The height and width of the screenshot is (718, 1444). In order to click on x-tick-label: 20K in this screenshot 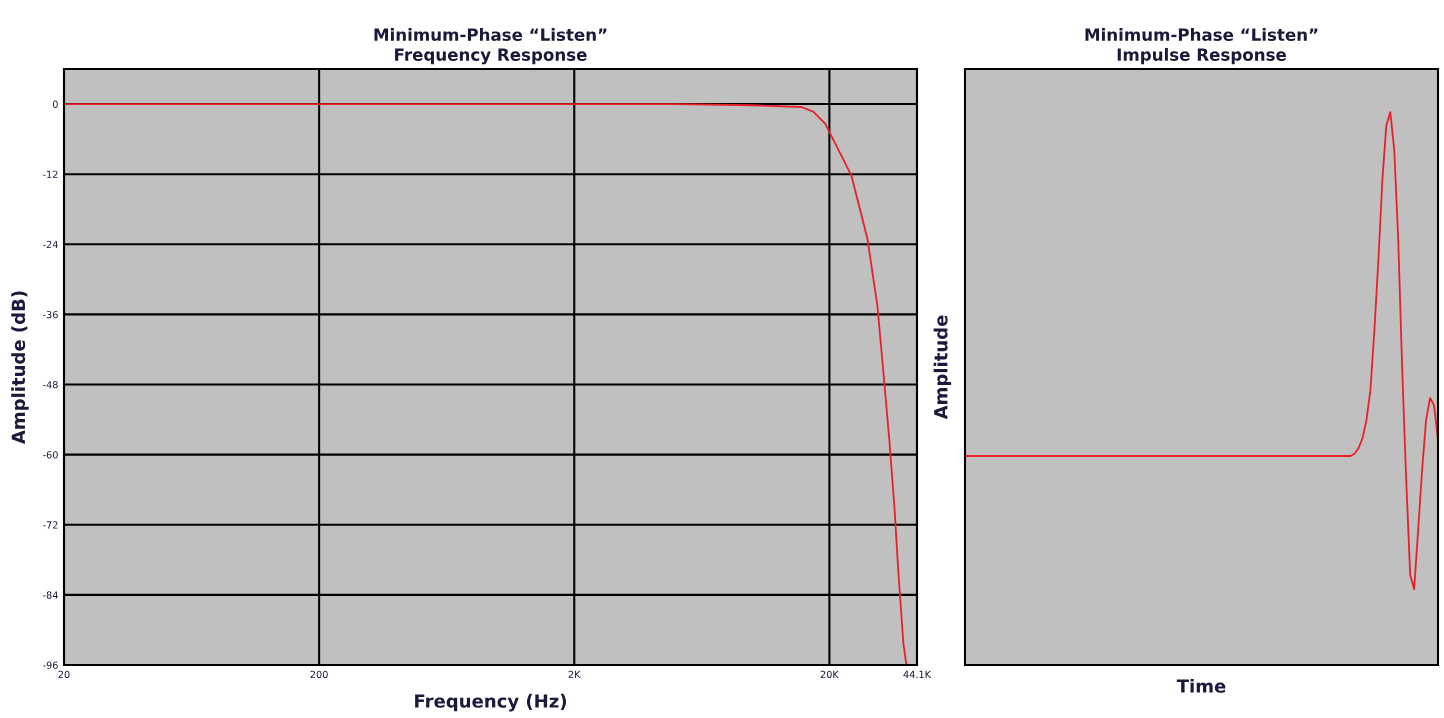, I will do `click(829, 674)`.